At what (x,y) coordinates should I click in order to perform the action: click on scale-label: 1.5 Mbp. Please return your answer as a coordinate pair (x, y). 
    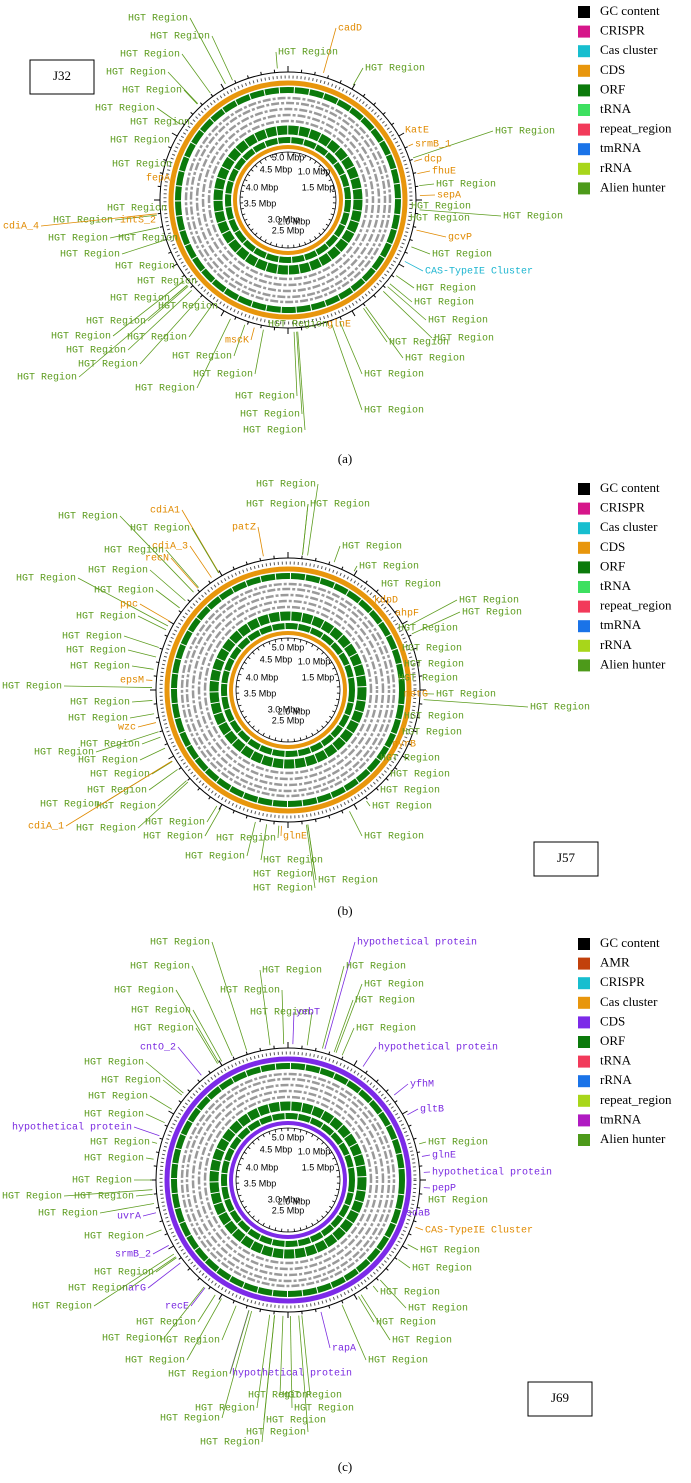
    Looking at the image, I should click on (318, 187).